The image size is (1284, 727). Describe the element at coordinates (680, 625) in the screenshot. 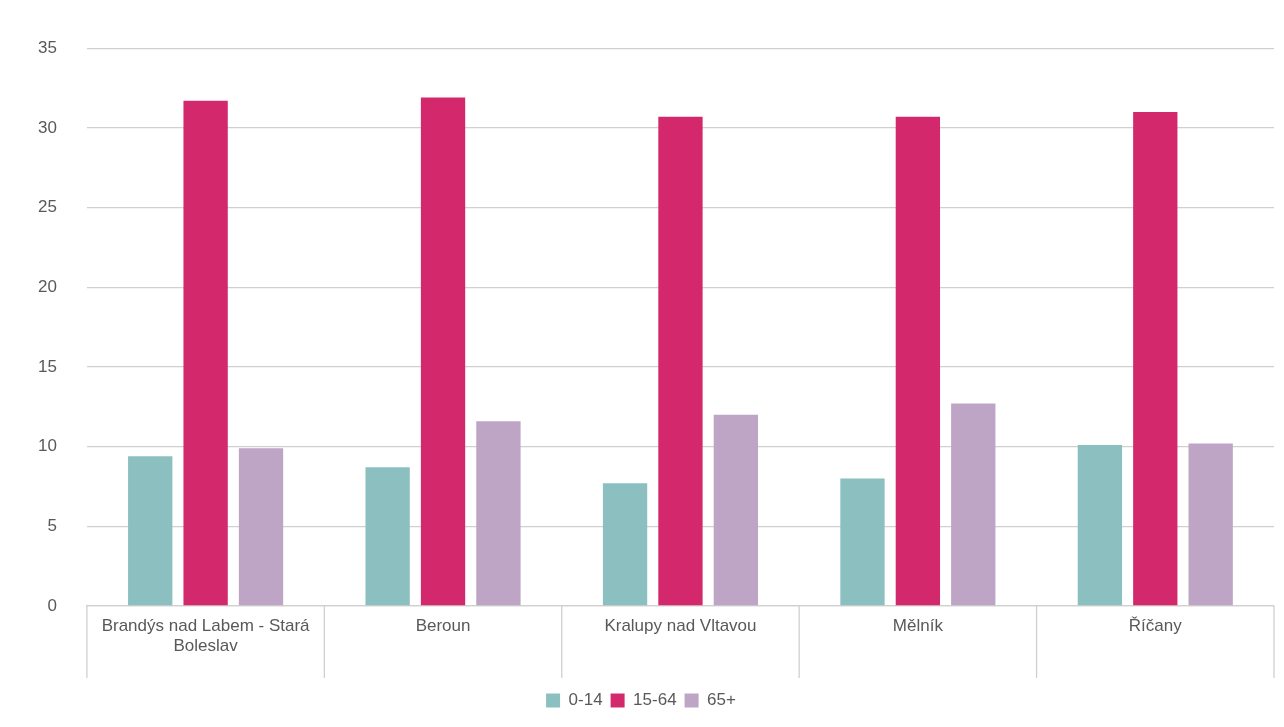

I see `x-tick-label: Kralupy nad Vltavou` at that location.